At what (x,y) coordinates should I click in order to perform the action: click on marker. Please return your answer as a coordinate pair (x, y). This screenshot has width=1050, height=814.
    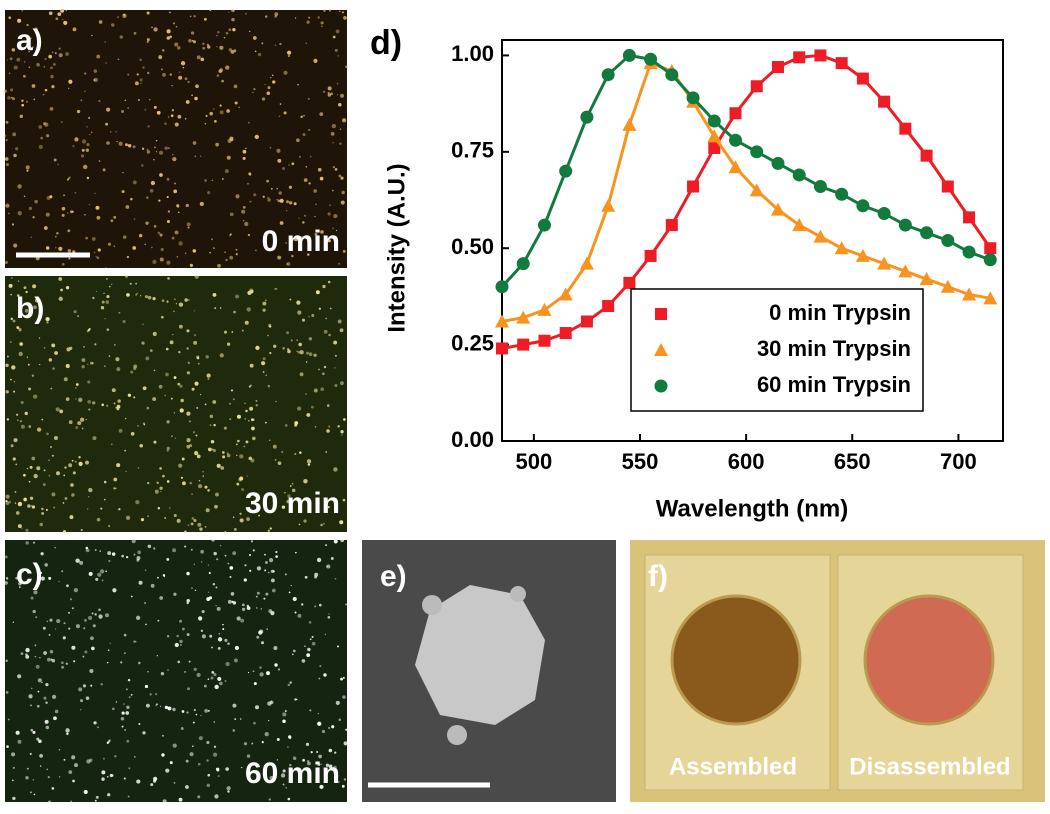
    Looking at the image, I should click on (756, 190).